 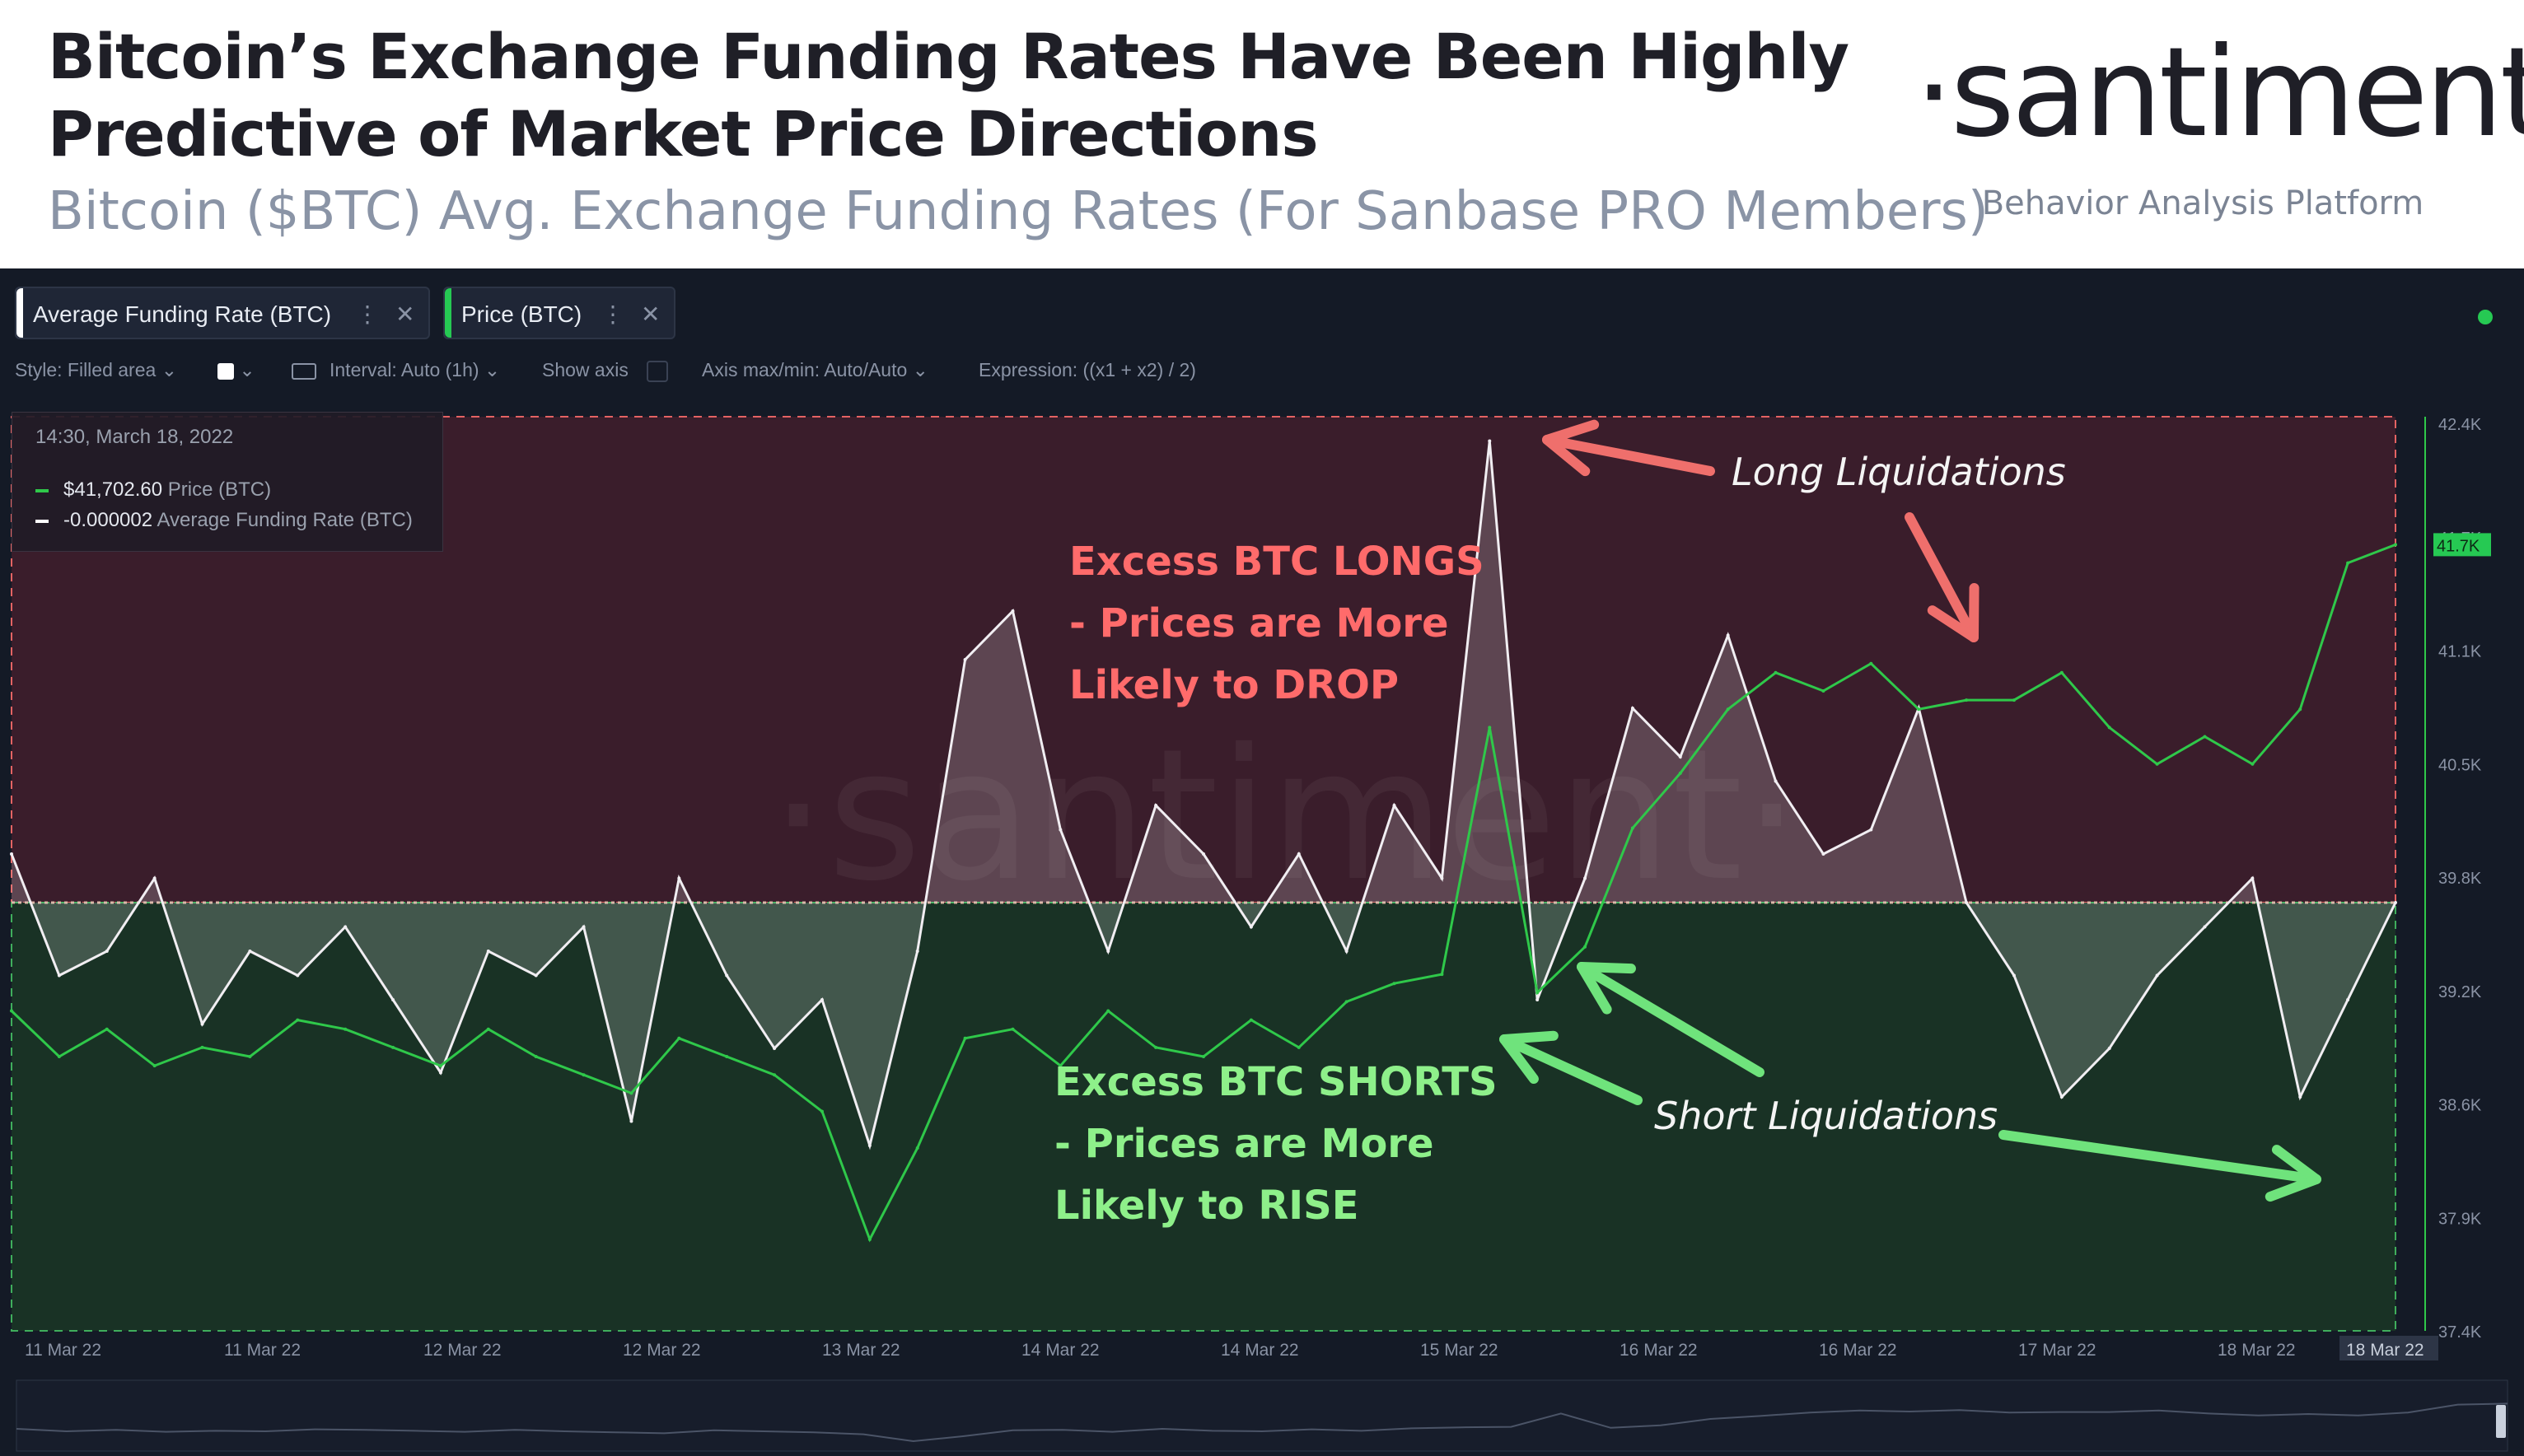 I want to click on x-tick-label: 11 Mar 22, so click(x=262, y=1350).